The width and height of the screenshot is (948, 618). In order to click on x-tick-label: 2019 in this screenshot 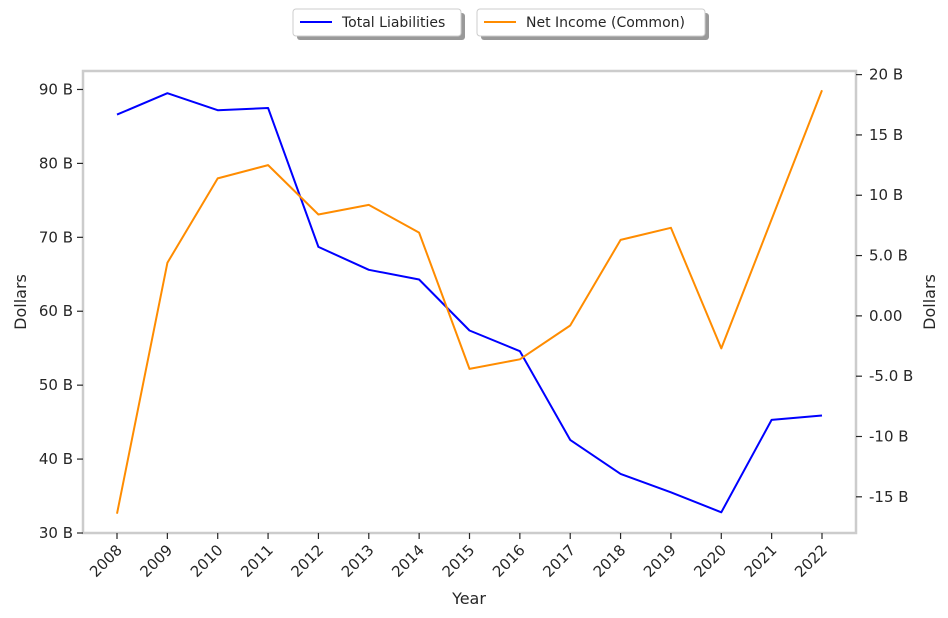, I will do `click(660, 561)`.